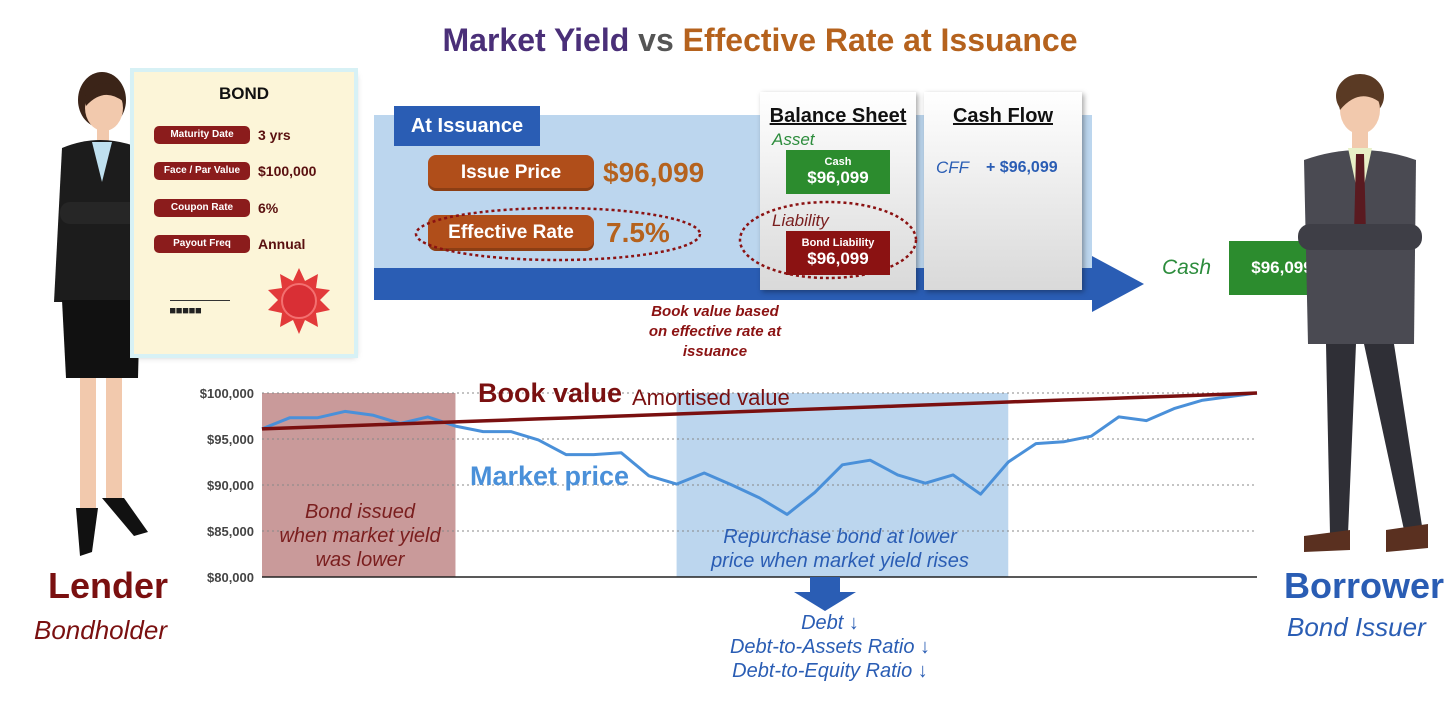 Image resolution: width=1456 pixels, height=711 pixels. I want to click on bond-row-value: $100,000, so click(287, 171).